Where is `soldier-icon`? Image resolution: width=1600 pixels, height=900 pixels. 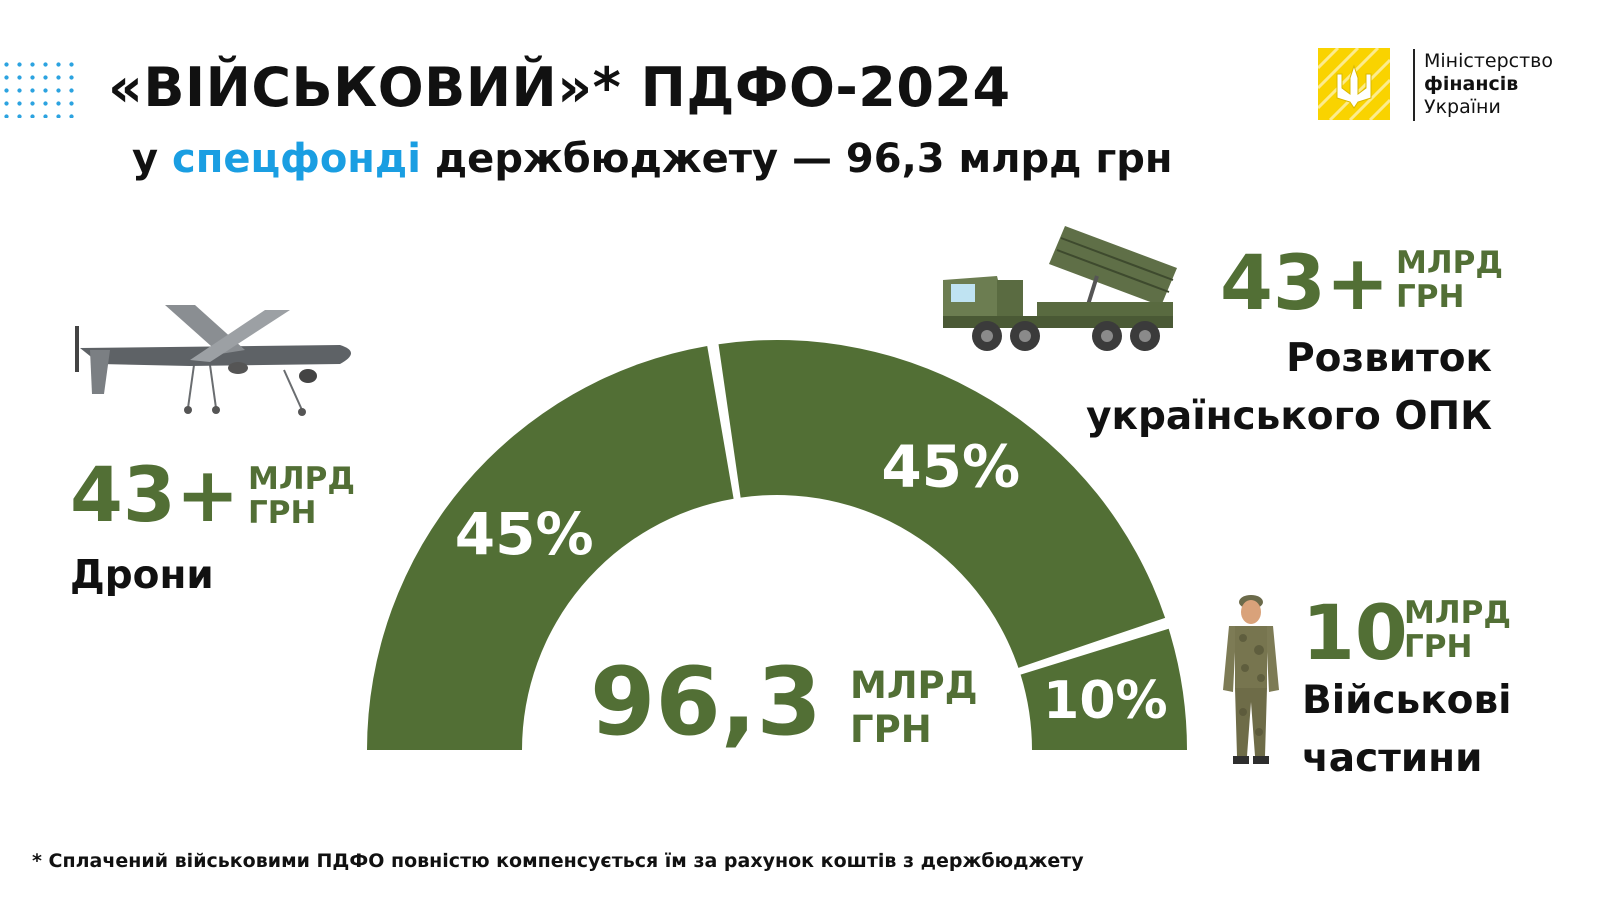 soldier-icon is located at coordinates (1251, 679).